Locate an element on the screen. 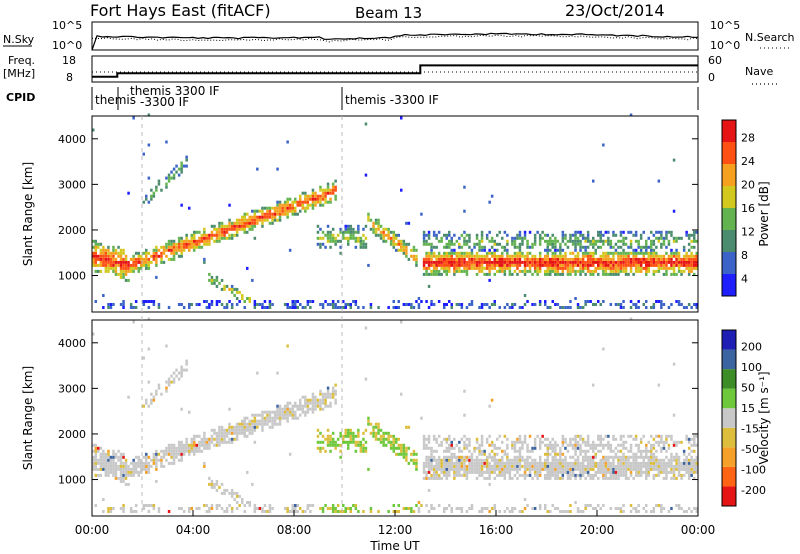 This screenshot has width=800, height=554. power-ylabel: Slant Range [km] is located at coordinates (28, 214).